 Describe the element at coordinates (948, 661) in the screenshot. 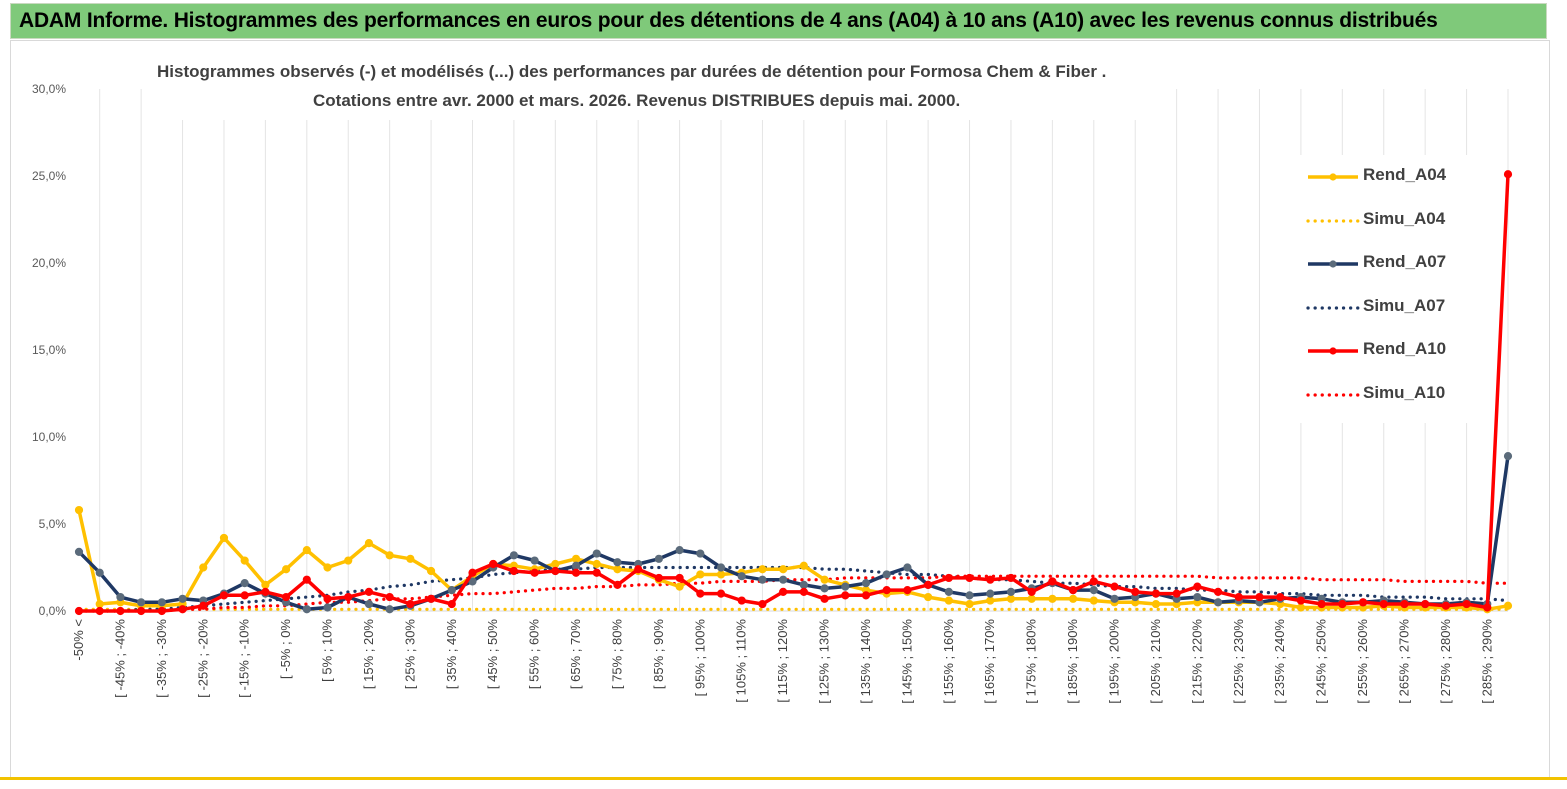

I see `x-tick-label: [ 155% ; 160%` at that location.